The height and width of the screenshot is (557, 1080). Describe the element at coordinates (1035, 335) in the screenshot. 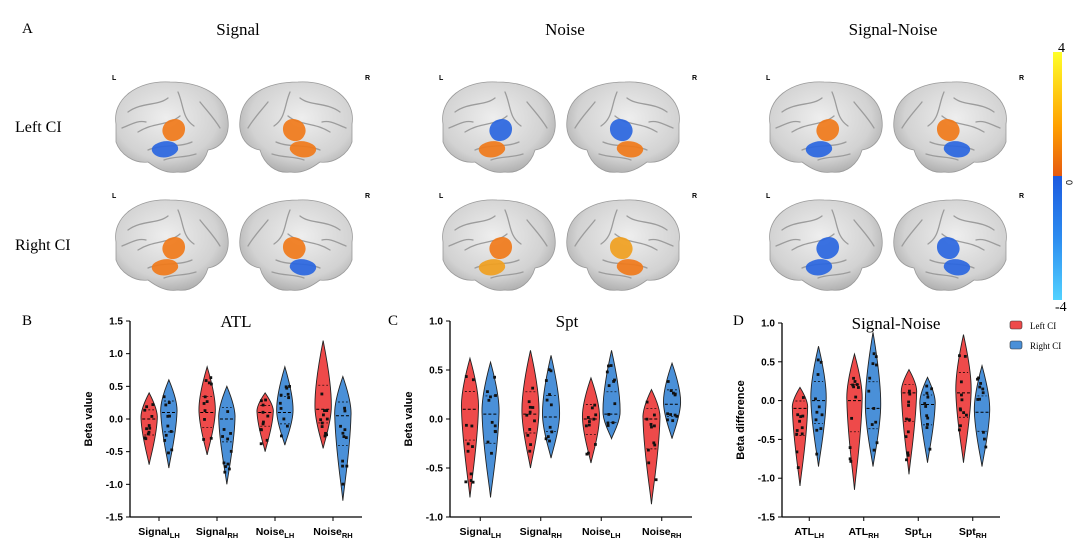

I see `legend: Left CI Right CI` at that location.